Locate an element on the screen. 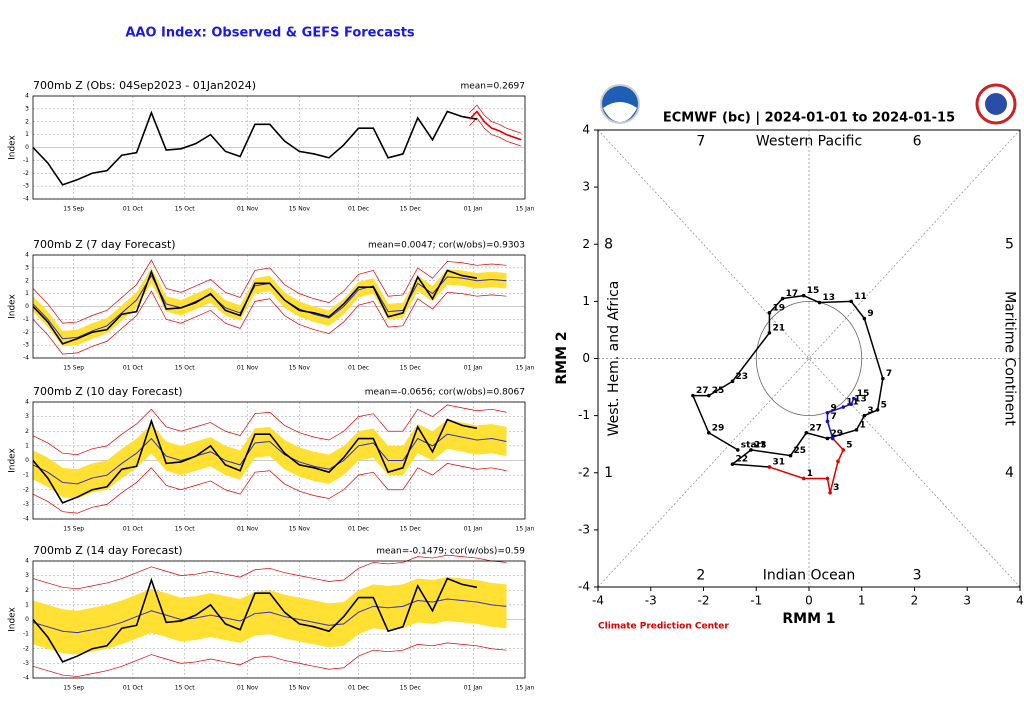 Image resolution: width=1024 pixels, height=709 pixels. phase-label: 6 is located at coordinates (917, 141).